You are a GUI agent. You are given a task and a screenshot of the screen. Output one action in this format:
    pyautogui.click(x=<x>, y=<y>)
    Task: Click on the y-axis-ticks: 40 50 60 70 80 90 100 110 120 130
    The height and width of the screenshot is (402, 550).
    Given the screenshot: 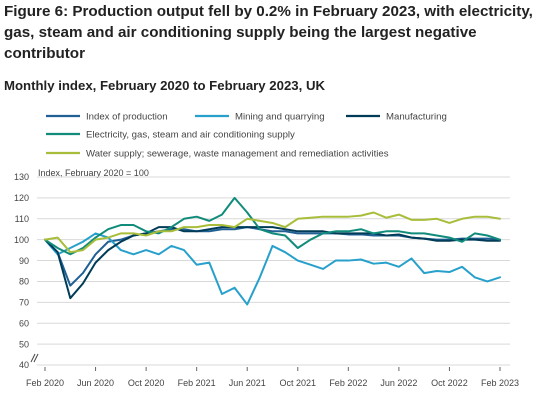 What is the action you would take?
    pyautogui.click(x=21, y=271)
    